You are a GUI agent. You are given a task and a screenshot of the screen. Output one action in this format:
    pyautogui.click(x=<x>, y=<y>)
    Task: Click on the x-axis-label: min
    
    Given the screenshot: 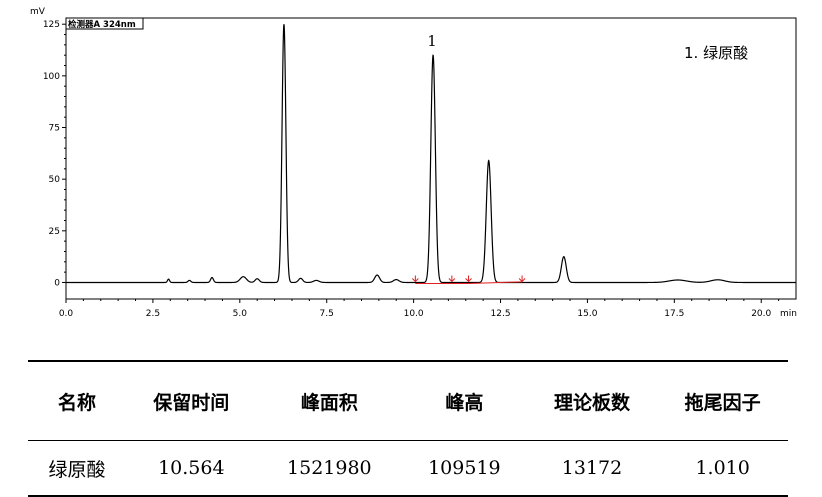 What is the action you would take?
    pyautogui.click(x=788, y=314)
    